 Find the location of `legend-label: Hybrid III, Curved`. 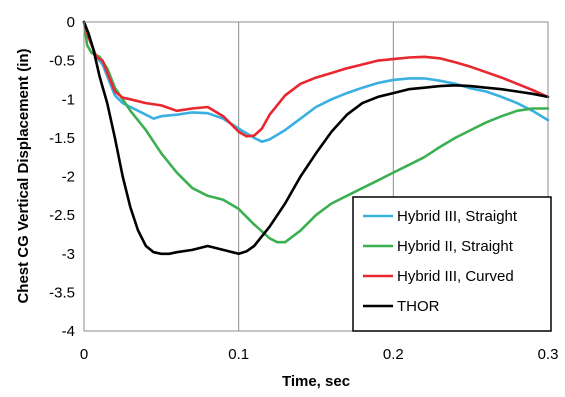

legend-label: Hybrid III, Curved is located at coordinates (455, 276).